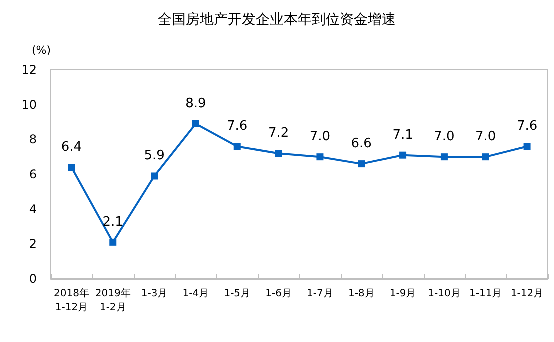 Image resolution: width=554 pixels, height=342 pixels. I want to click on y-tick-label: 4, so click(33, 209).